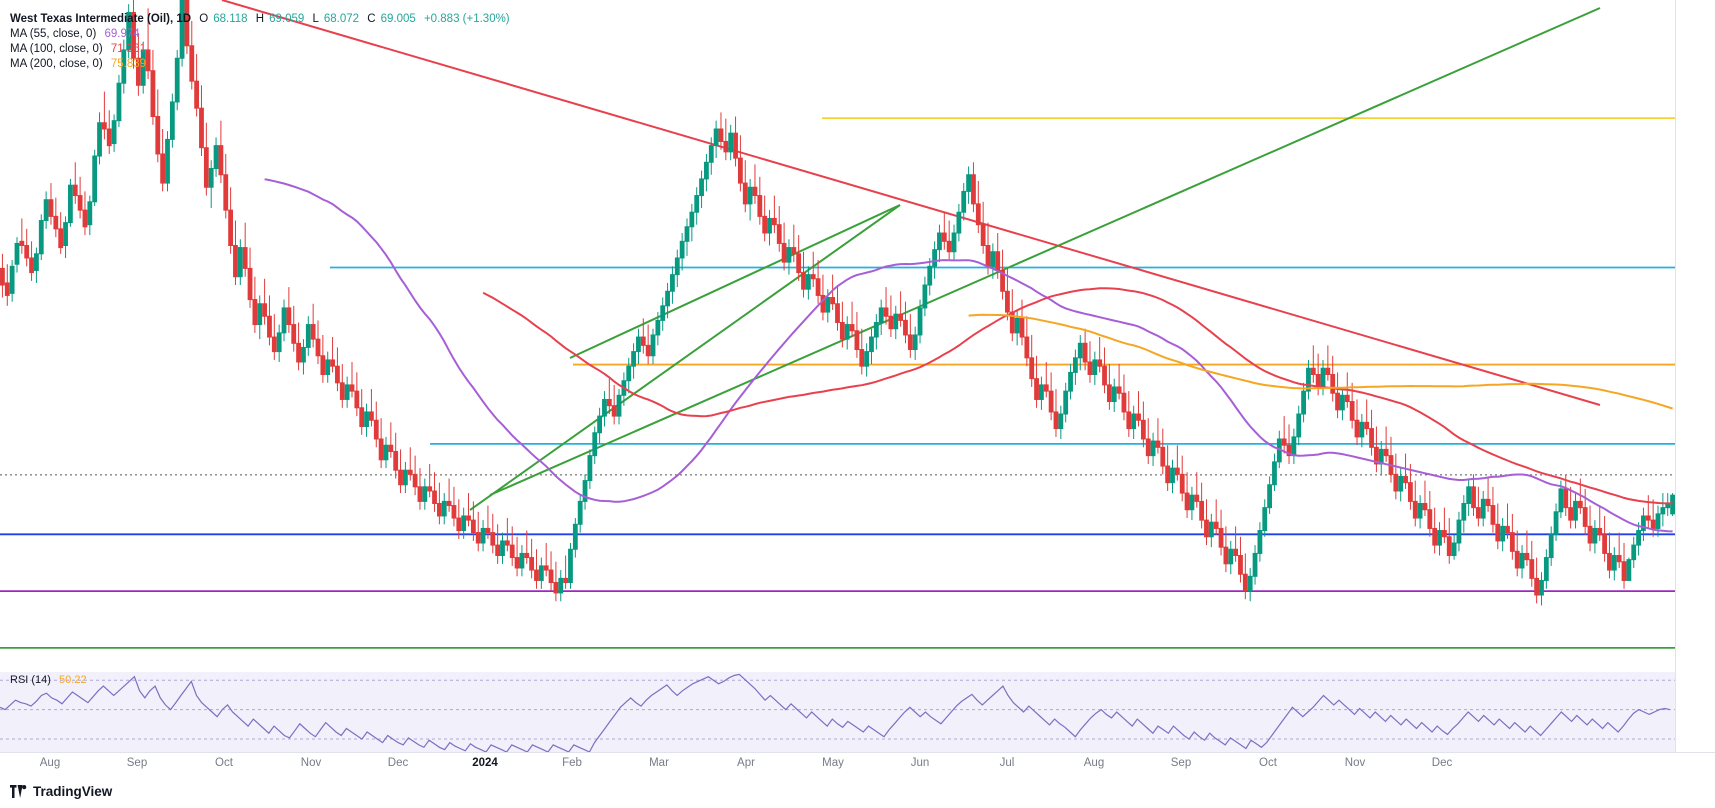 This screenshot has height=808, width=1715. What do you see at coordinates (73, 680) in the screenshot?
I see `rsi-value: 50.22` at bounding box center [73, 680].